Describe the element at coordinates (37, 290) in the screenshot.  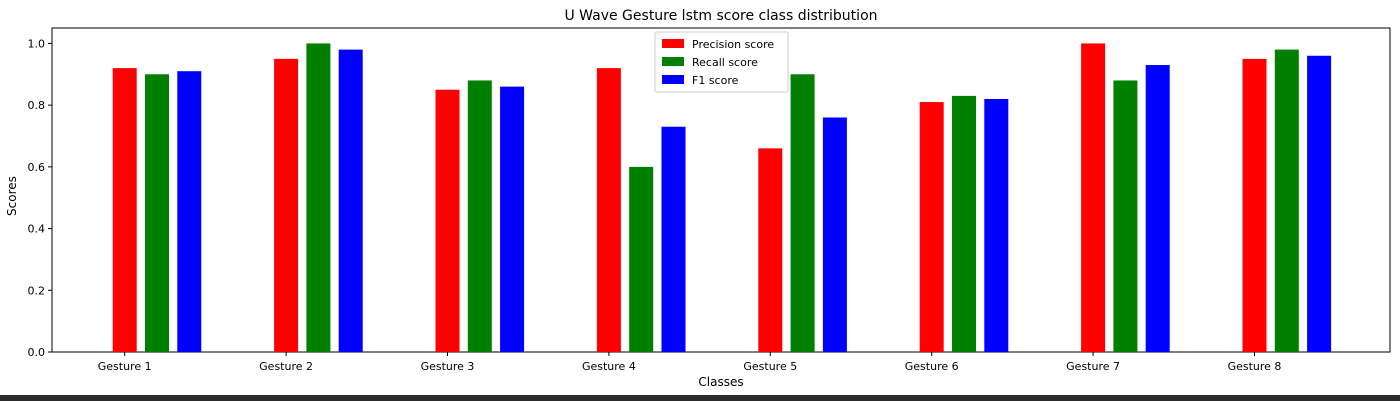
I see `y-tick-label: 0.2` at that location.